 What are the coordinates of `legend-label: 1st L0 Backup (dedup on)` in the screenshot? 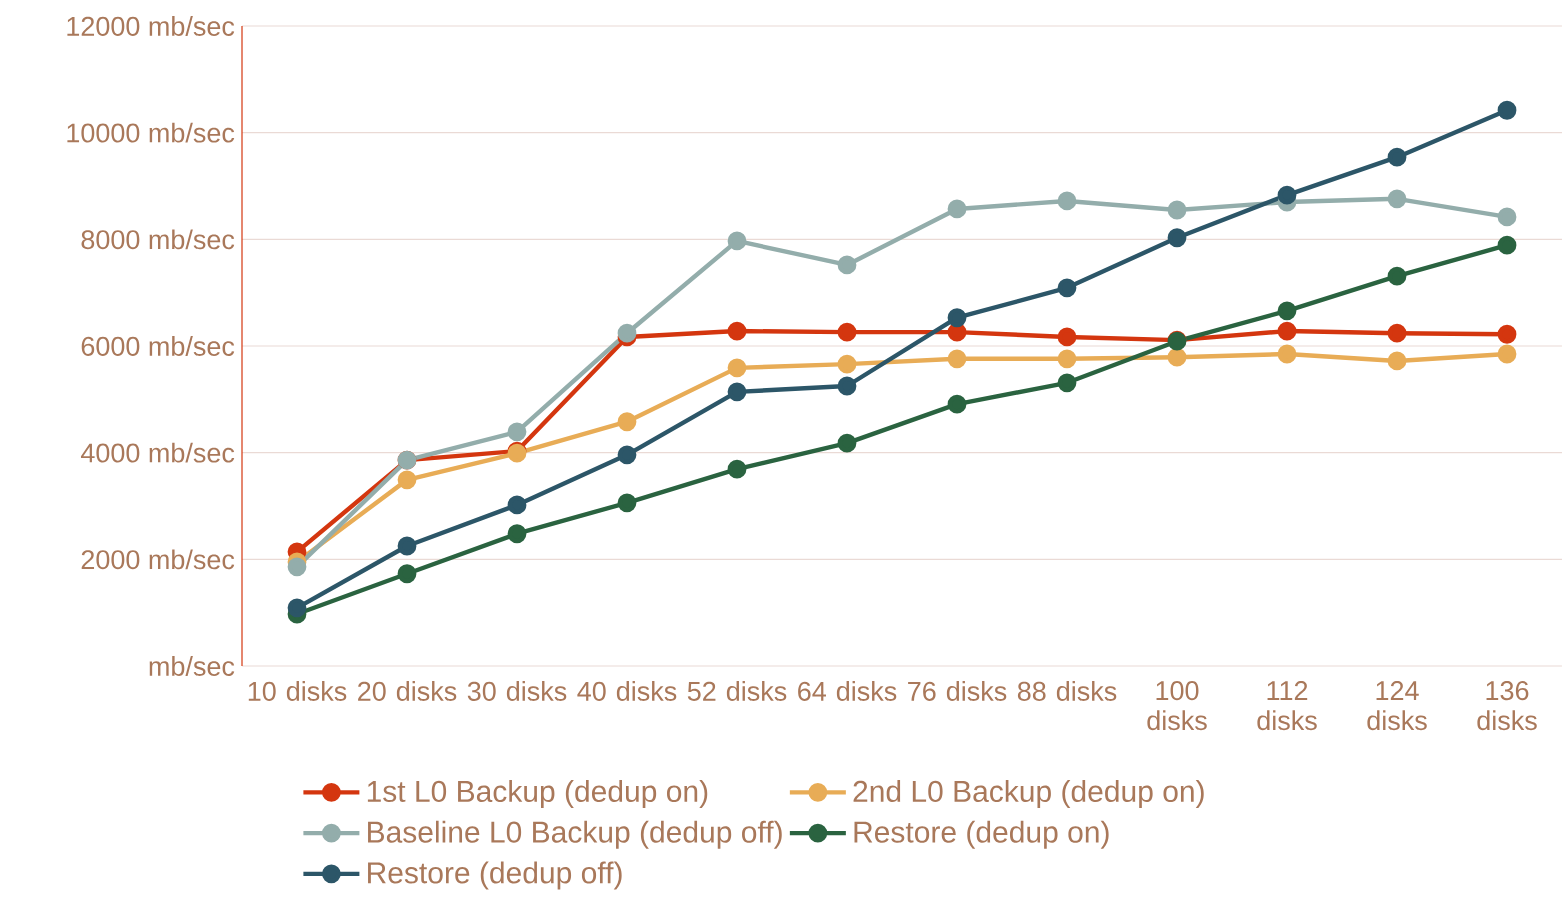 It's located at (537, 794).